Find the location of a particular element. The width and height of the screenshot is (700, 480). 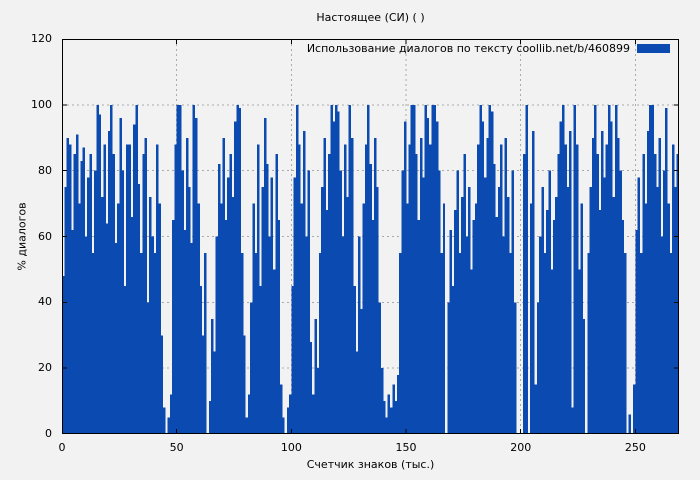

y-tick-label: 0 is located at coordinates (48, 433).